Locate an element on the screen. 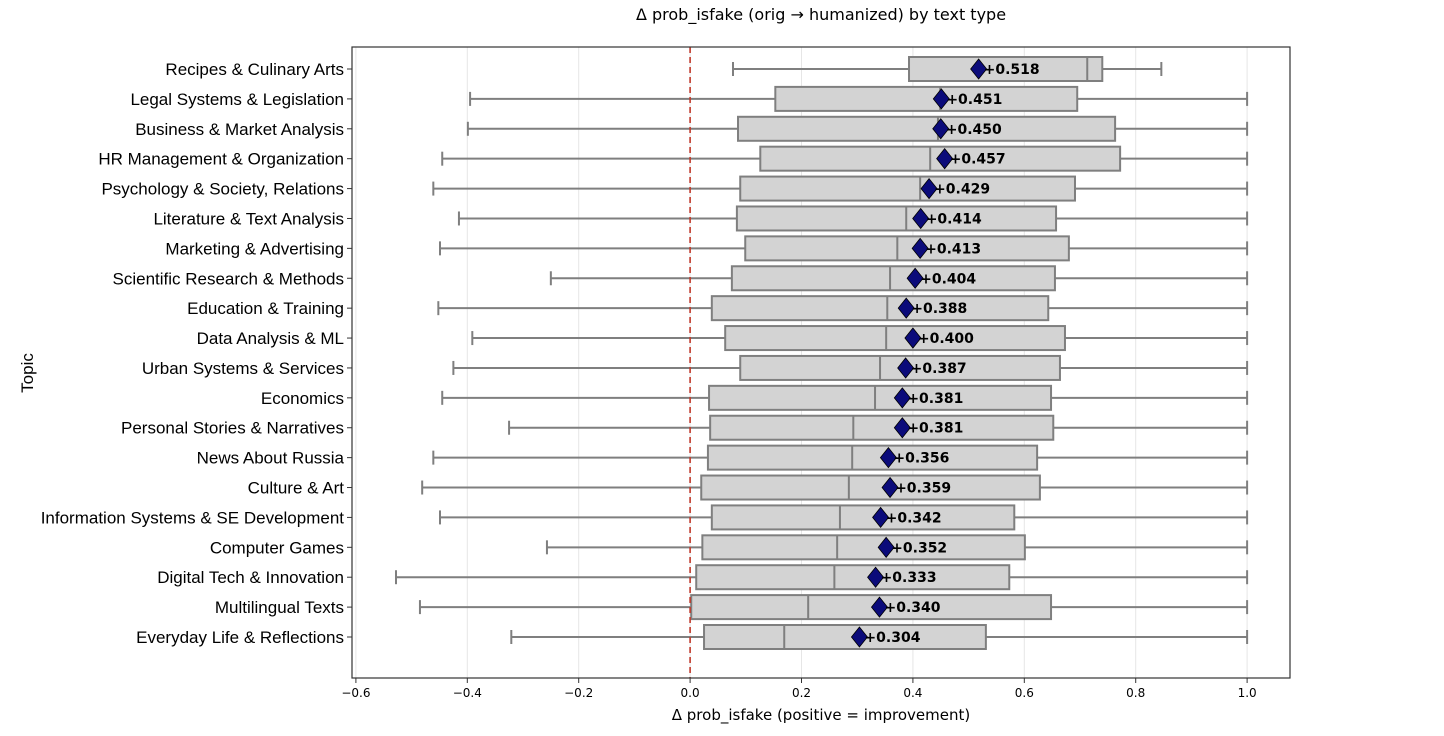  mean-label: +0.387 is located at coordinates (939, 369).